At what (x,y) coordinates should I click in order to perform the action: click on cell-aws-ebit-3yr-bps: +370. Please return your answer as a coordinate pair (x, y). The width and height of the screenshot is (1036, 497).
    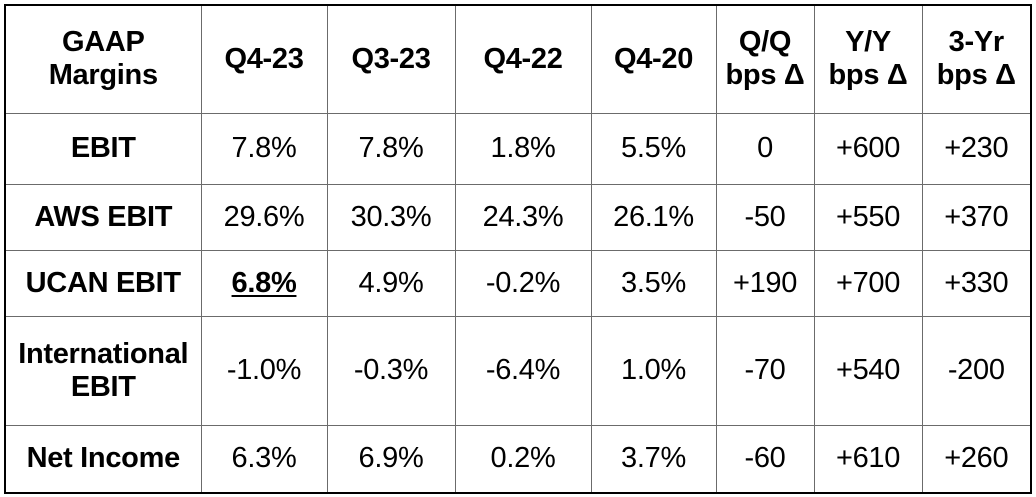
    Looking at the image, I should click on (976, 217).